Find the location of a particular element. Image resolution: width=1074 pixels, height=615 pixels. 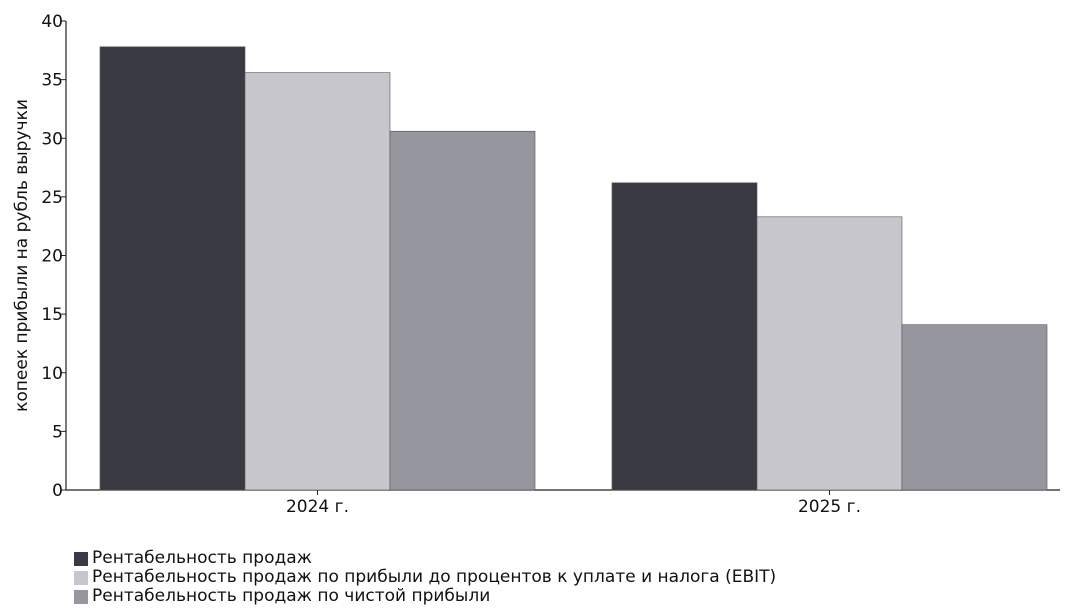

y-tick-label: 10 is located at coordinates (52, 374).